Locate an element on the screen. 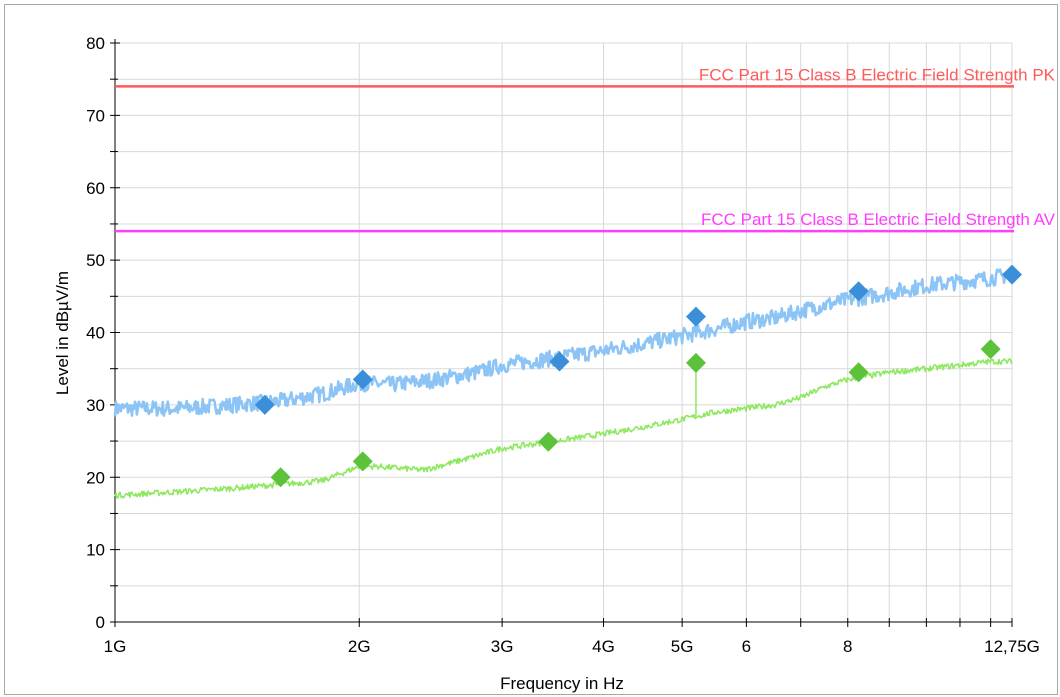 This screenshot has width=1060, height=697. y-axis-title: Level in dBµV/m is located at coordinates (62, 333).